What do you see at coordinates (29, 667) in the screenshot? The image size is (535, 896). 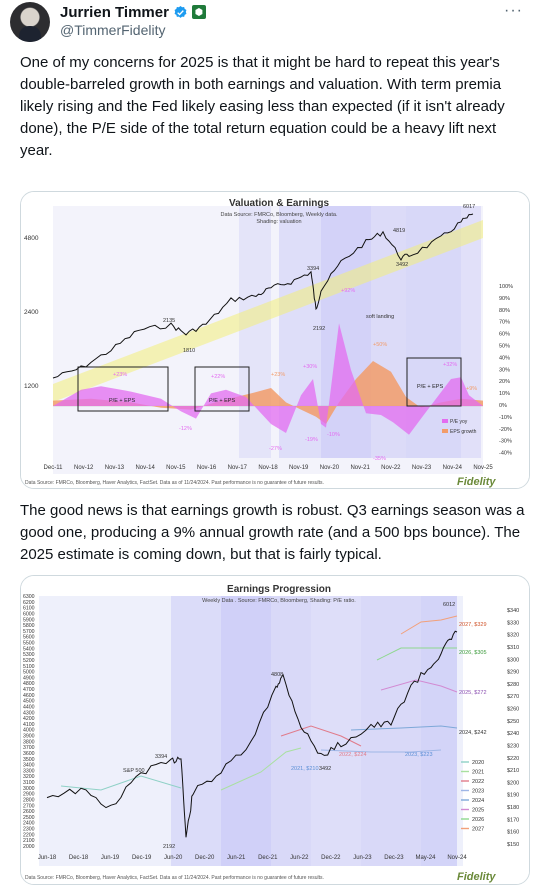 I see `y-left-tick-label: 5100` at bounding box center [29, 667].